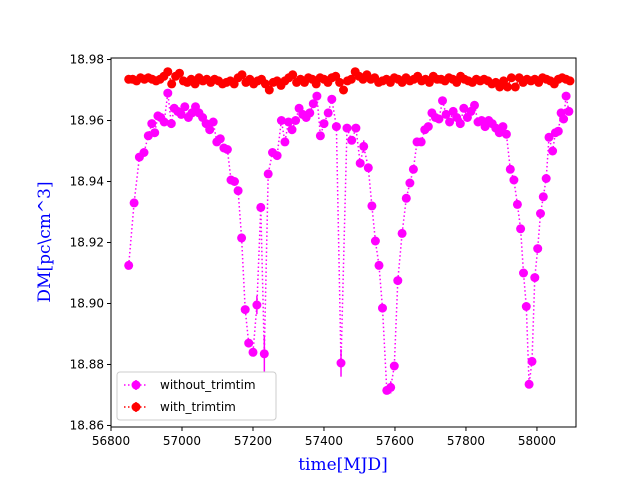 This screenshot has width=640, height=480. What do you see at coordinates (136, 385) in the screenshot?
I see `legend-marker-without-trimtim` at bounding box center [136, 385].